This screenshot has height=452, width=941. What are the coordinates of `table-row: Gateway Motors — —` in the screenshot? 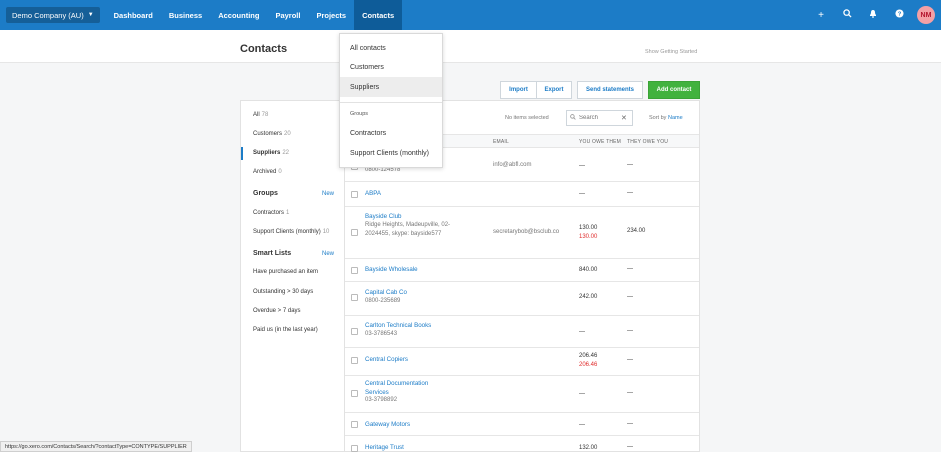 It's located at (522, 424).